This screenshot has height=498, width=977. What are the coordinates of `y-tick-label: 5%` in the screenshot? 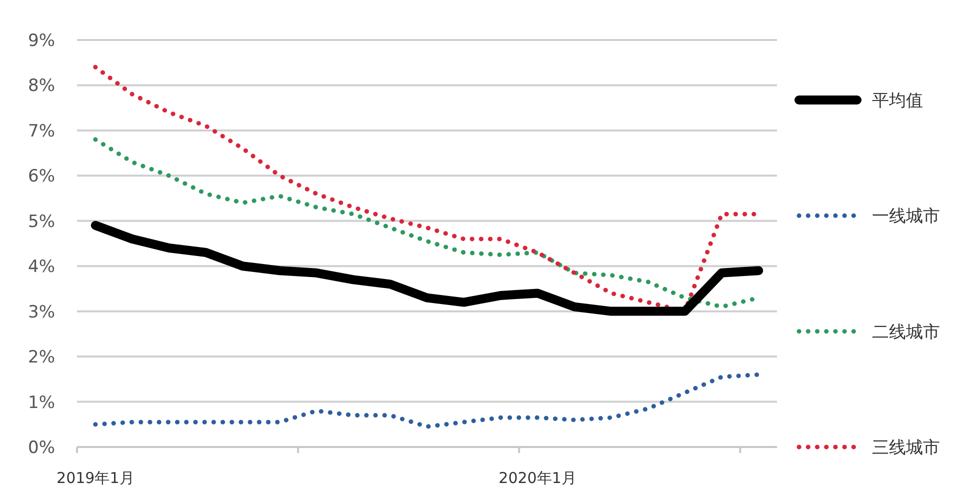 It's located at (41, 222).